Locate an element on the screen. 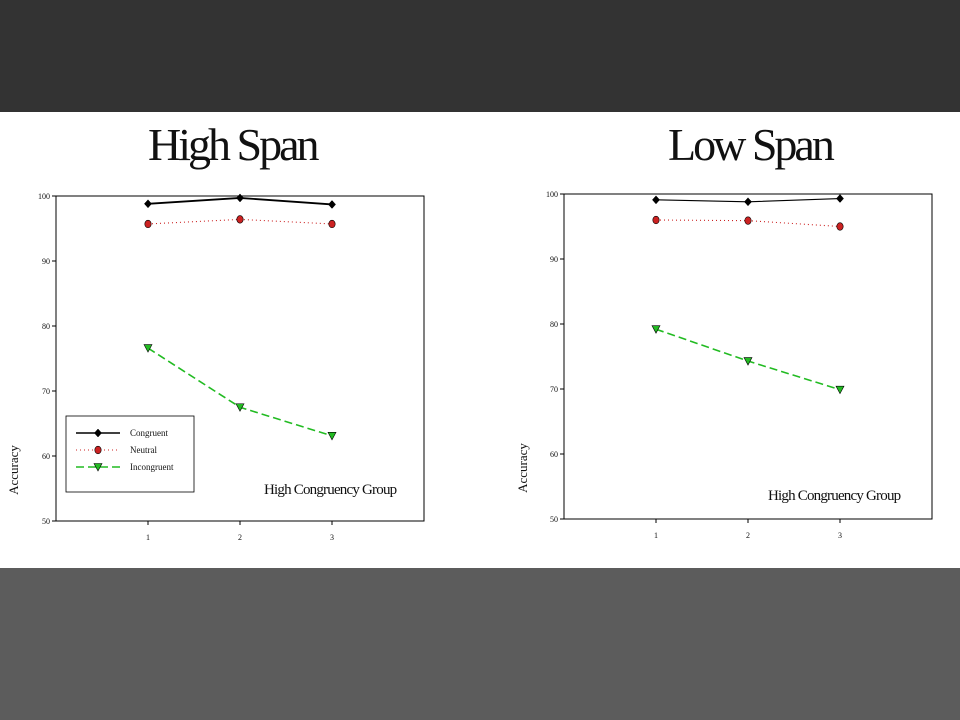 Image resolution: width=960 pixels, height=720 pixels. chart-title-low-span: Low Span is located at coordinates (751, 144).